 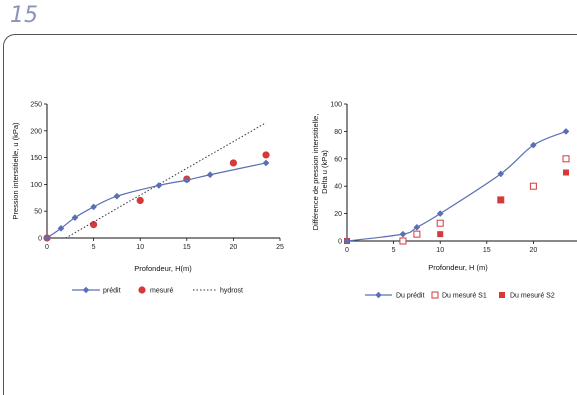 I want to click on legend-entry: mesuré, so click(x=155, y=290).